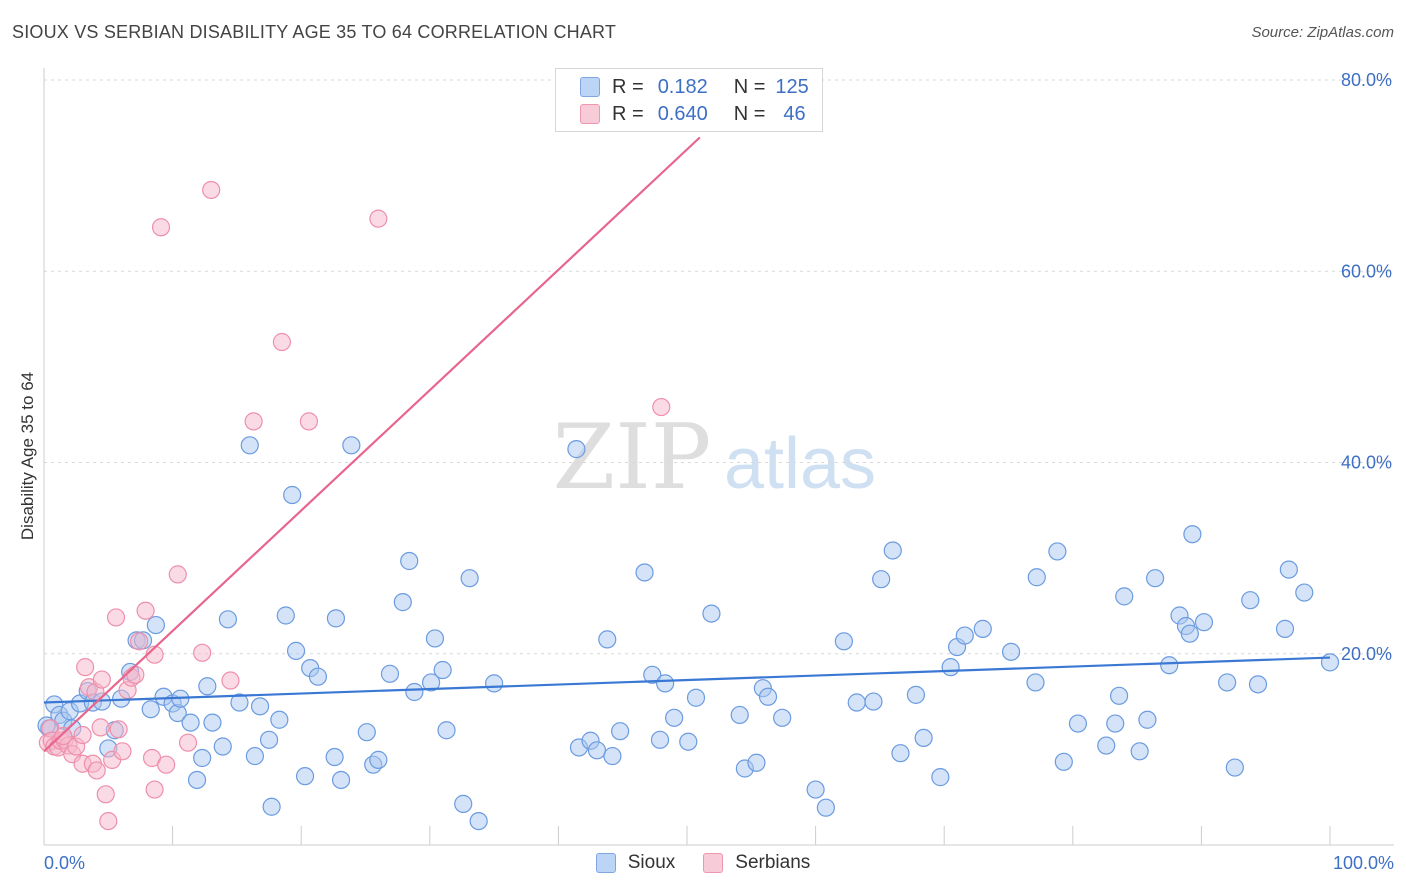 The width and height of the screenshot is (1406, 892). I want to click on x-tick-label-min: 0.0%, so click(64, 863).